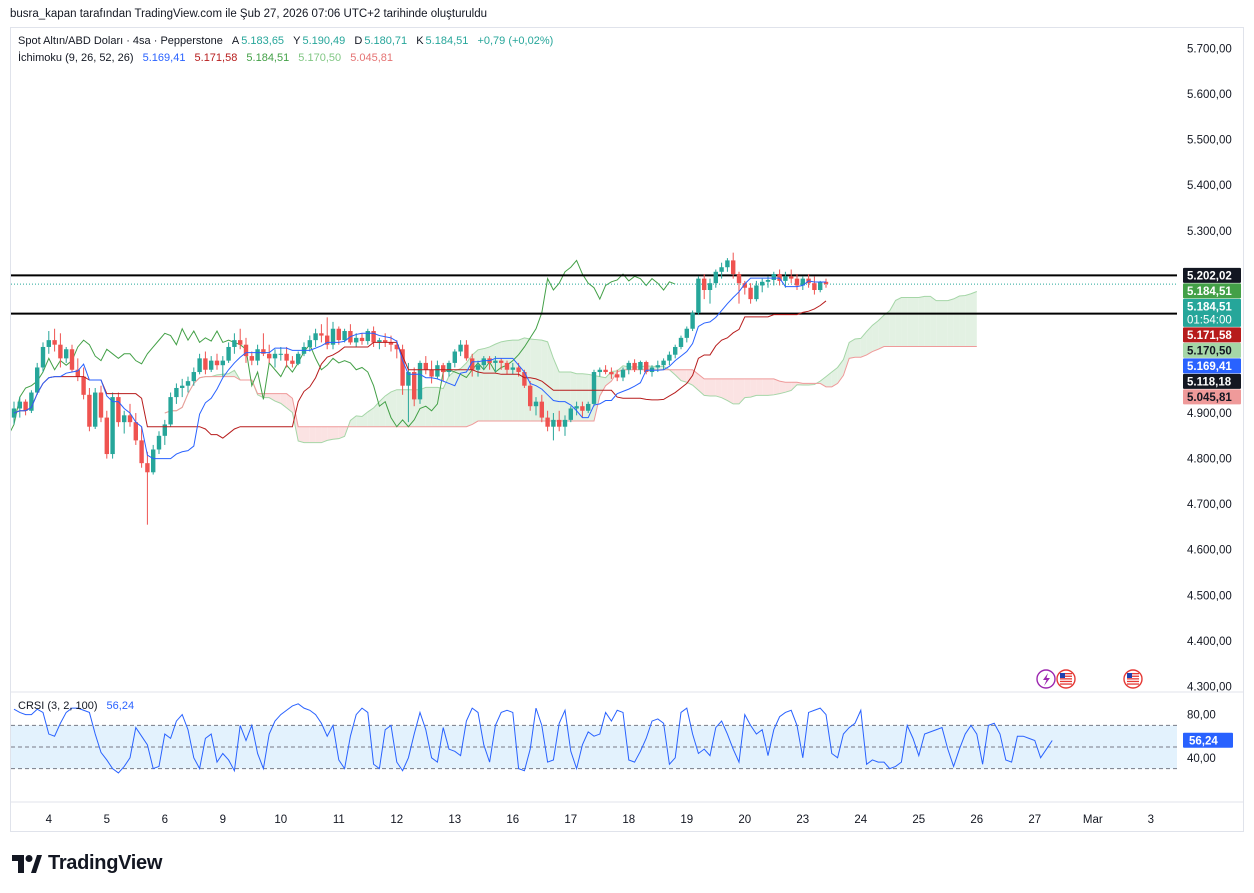 The width and height of the screenshot is (1254, 893). Describe the element at coordinates (1209, 551) in the screenshot. I see `price-tick-label: 4.600,00` at that location.